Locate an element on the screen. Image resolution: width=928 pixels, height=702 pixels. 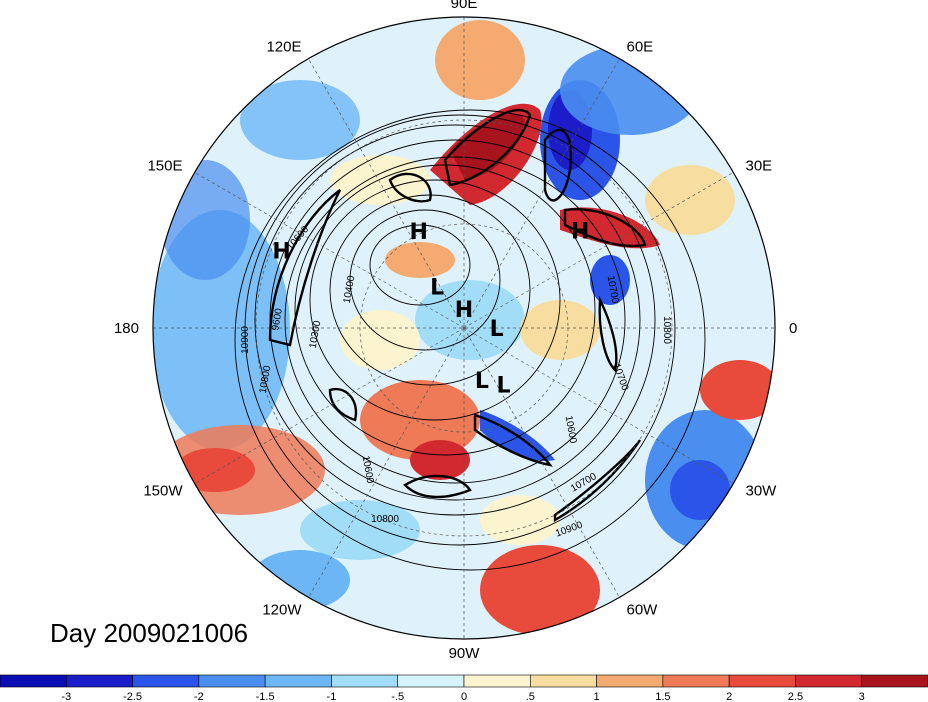
longitude-label: 150E is located at coordinates (164, 166).